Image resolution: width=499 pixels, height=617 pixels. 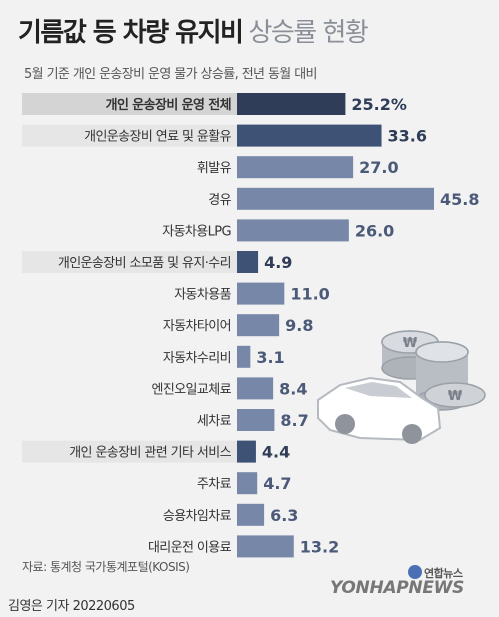 What do you see at coordinates (379, 410) in the screenshot?
I see `car-icon` at bounding box center [379, 410].